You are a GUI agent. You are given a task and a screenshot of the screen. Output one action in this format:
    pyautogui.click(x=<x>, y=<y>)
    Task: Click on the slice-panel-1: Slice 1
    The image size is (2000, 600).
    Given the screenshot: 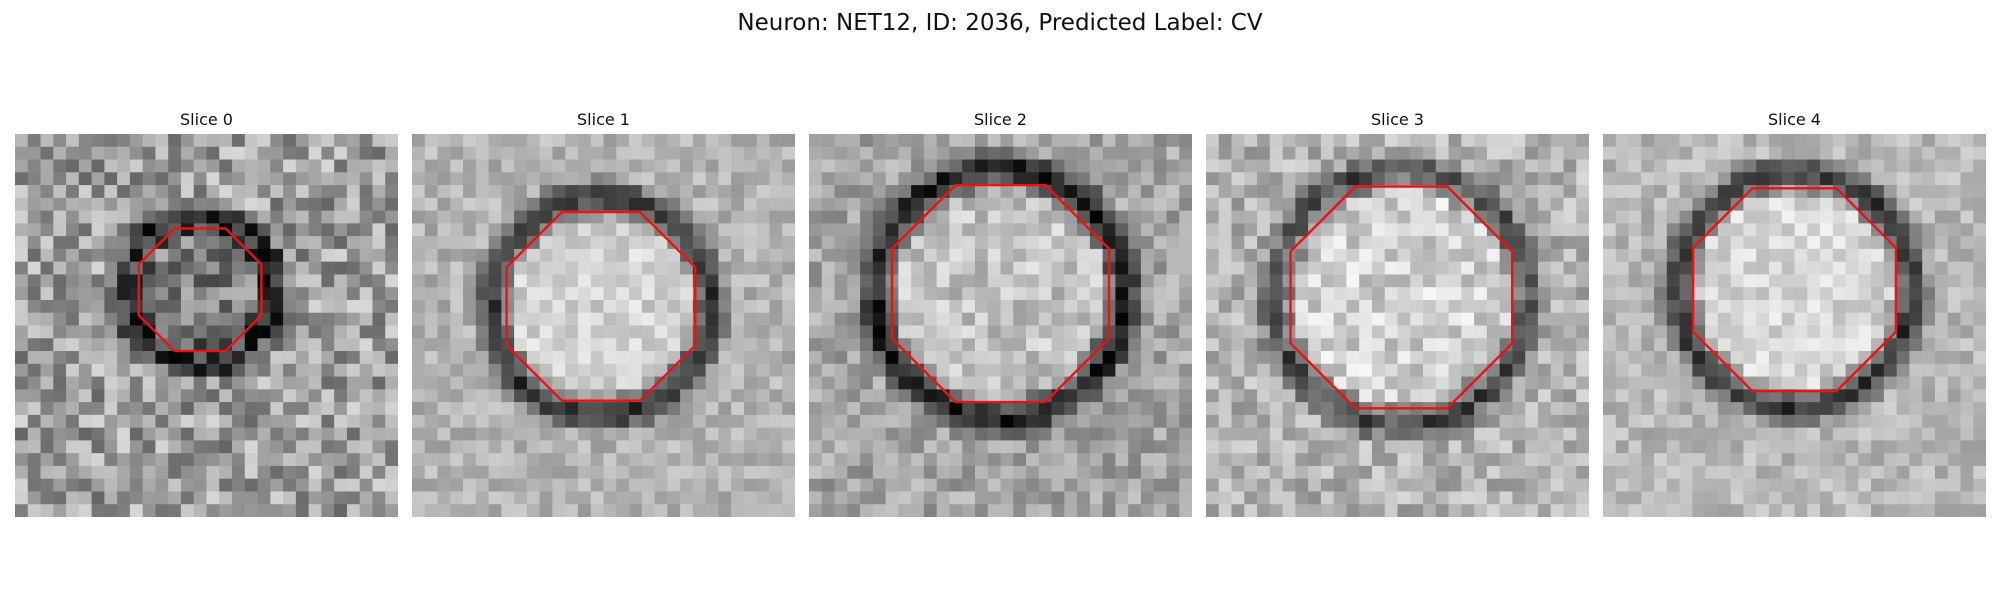 What is the action you would take?
    pyautogui.click(x=603, y=312)
    